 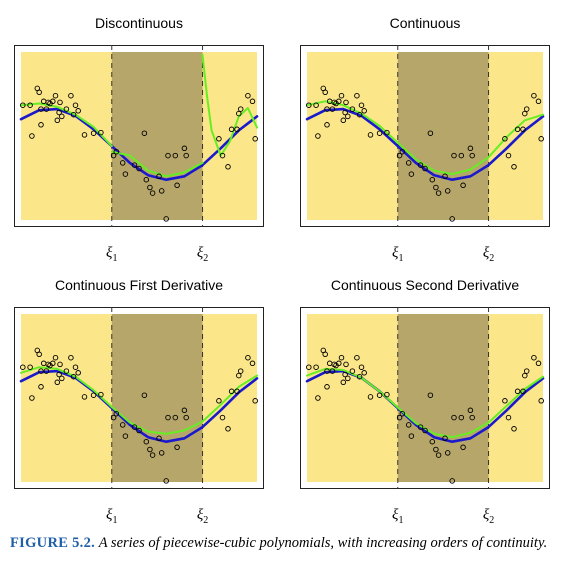 I want to click on panel-title: Continuous, so click(x=425, y=23).